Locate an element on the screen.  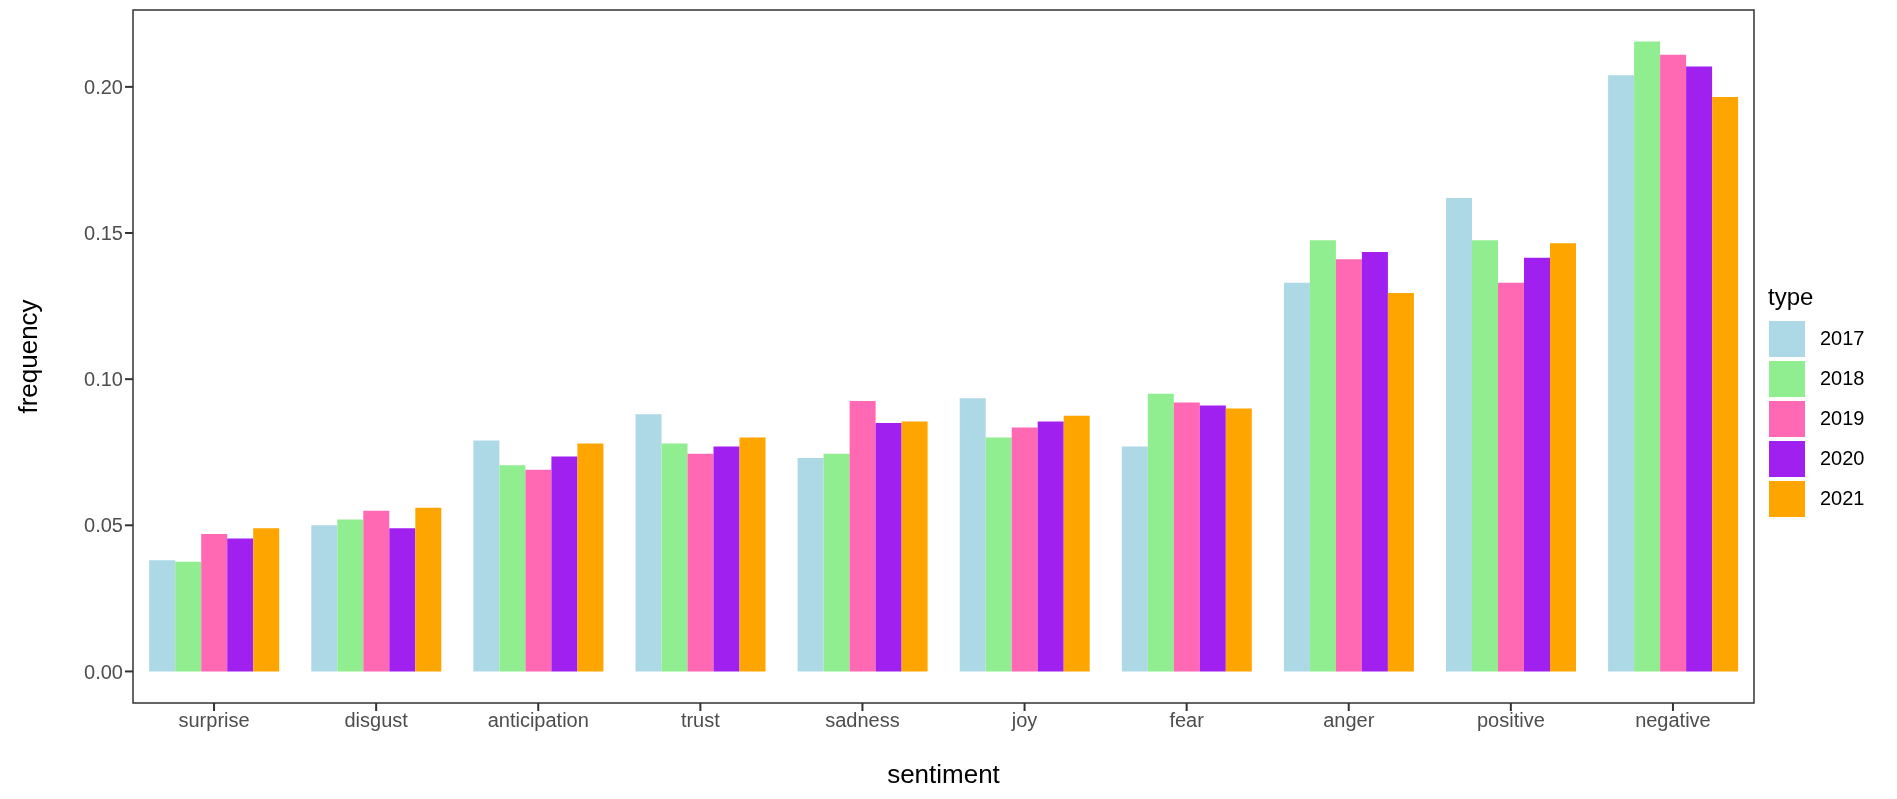
x-tick-label: disgust is located at coordinates (376, 720).